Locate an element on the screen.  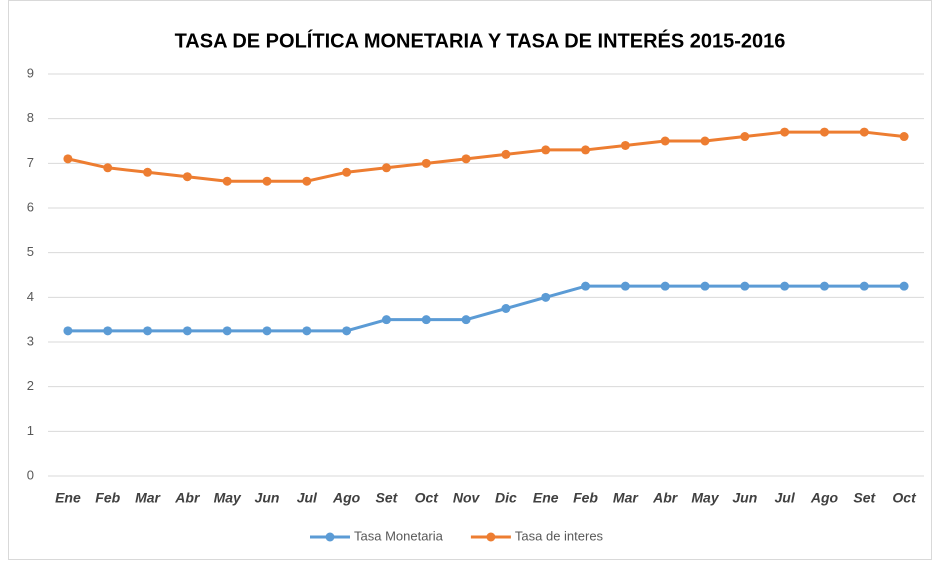
x-tick-label: Dic is located at coordinates (506, 498).